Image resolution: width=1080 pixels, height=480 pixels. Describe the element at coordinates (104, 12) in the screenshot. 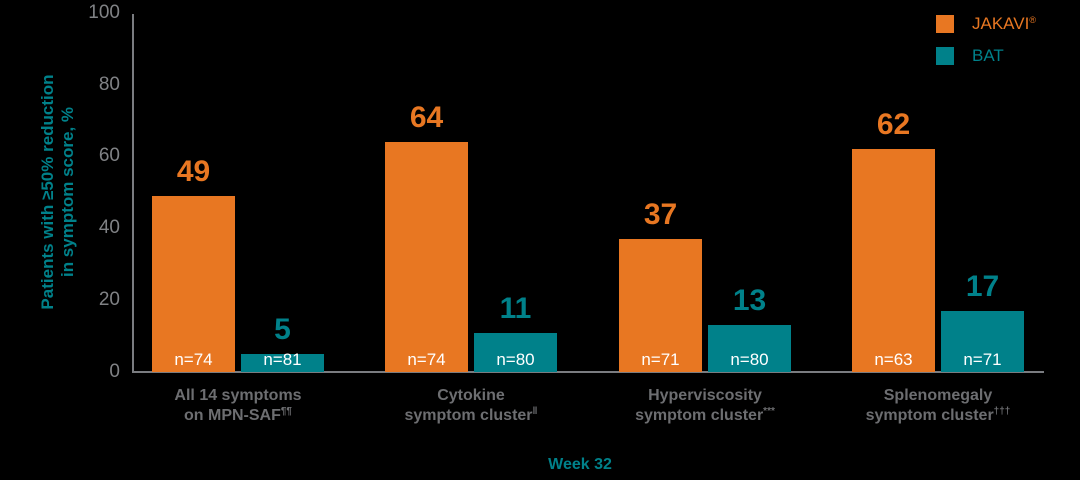

I see `y-tick-100: 100` at that location.